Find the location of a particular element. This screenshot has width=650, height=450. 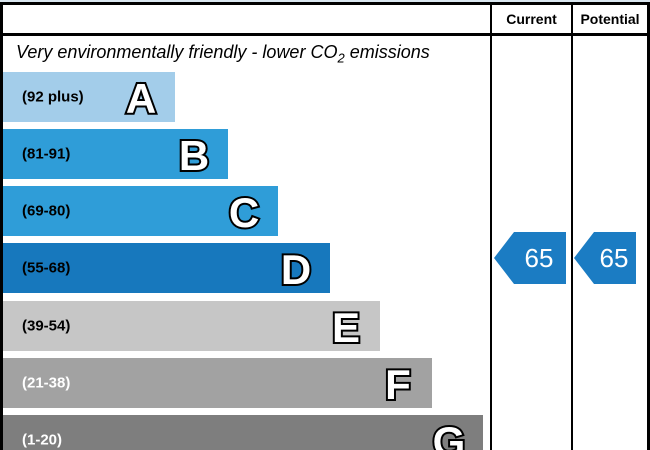

svg-text: C is located at coordinates (244, 212).